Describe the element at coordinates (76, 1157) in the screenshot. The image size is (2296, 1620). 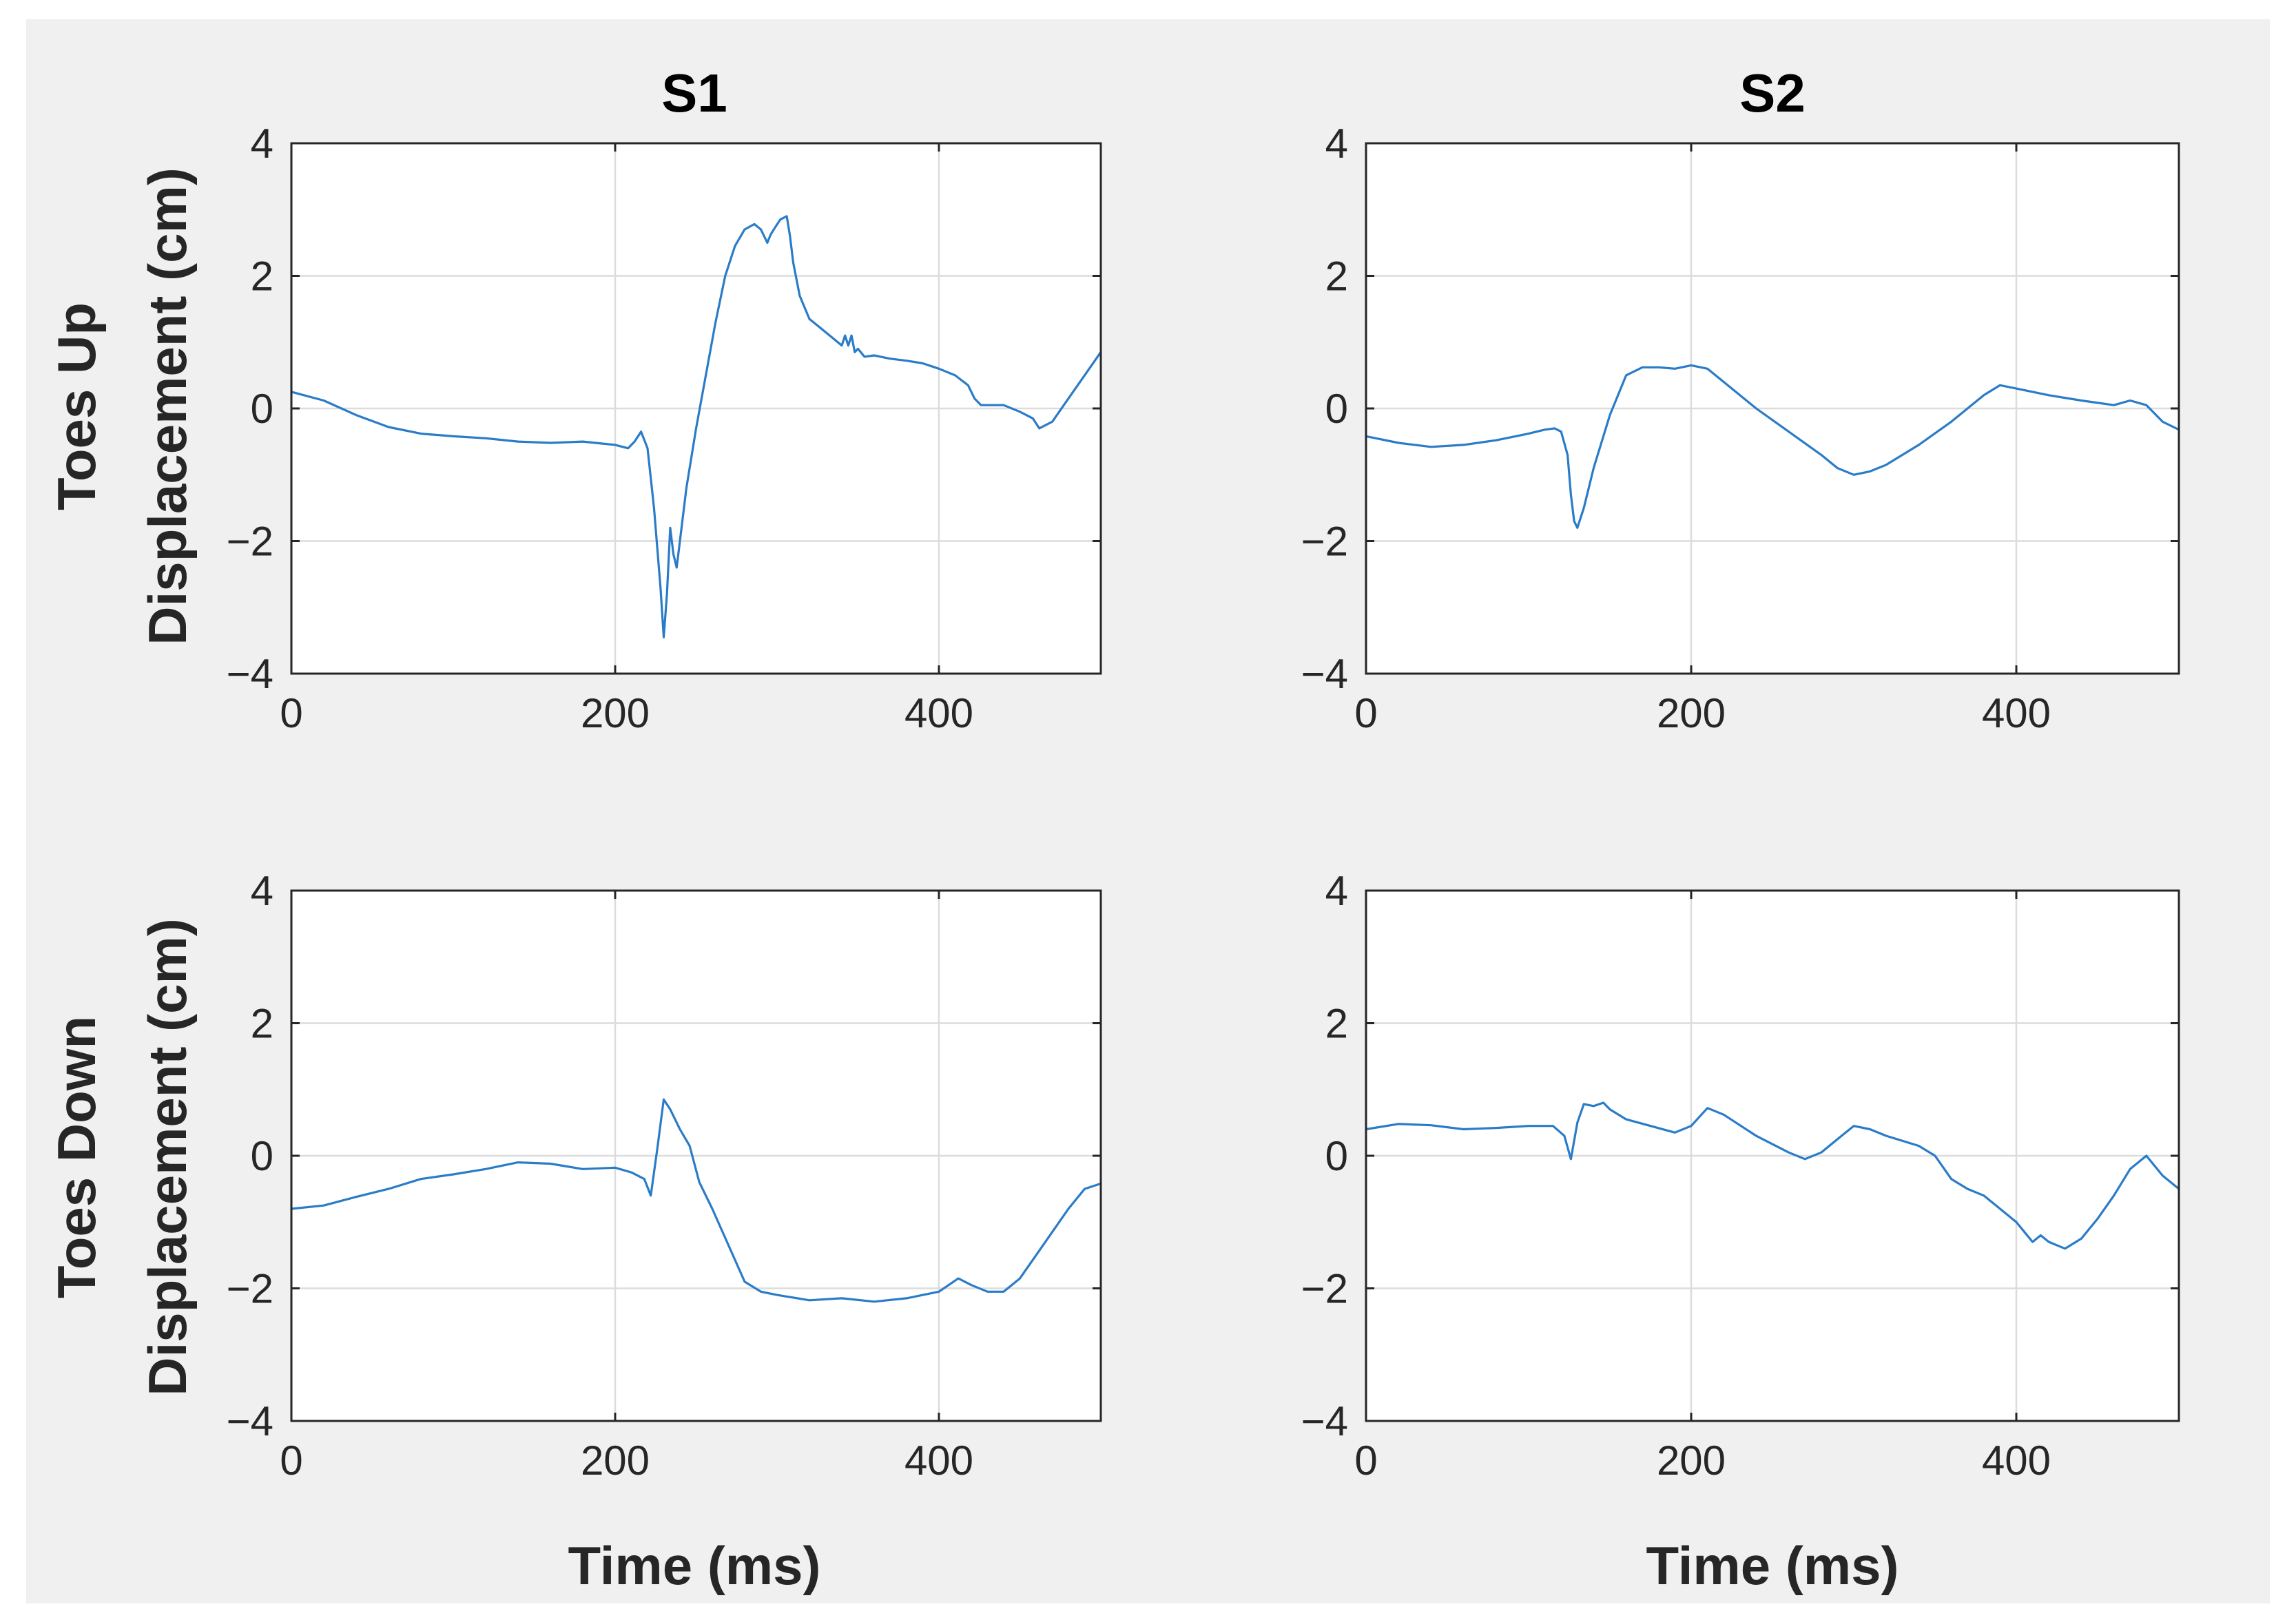
I see `y-axis-label-line1: Toes Down` at that location.